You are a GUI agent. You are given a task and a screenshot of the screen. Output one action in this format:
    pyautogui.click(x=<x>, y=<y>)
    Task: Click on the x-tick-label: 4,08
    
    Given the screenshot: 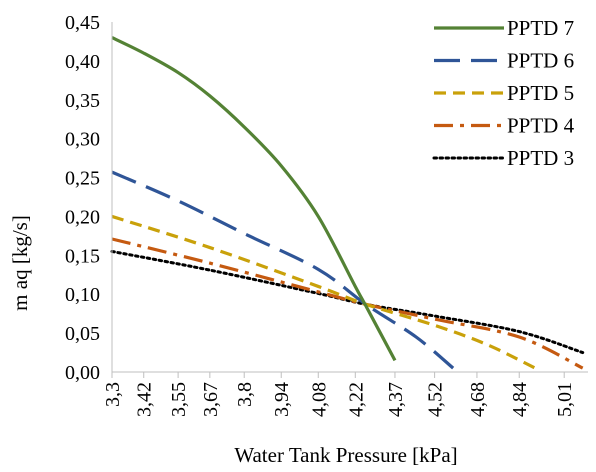 What is the action you would take?
    pyautogui.click(x=319, y=399)
    